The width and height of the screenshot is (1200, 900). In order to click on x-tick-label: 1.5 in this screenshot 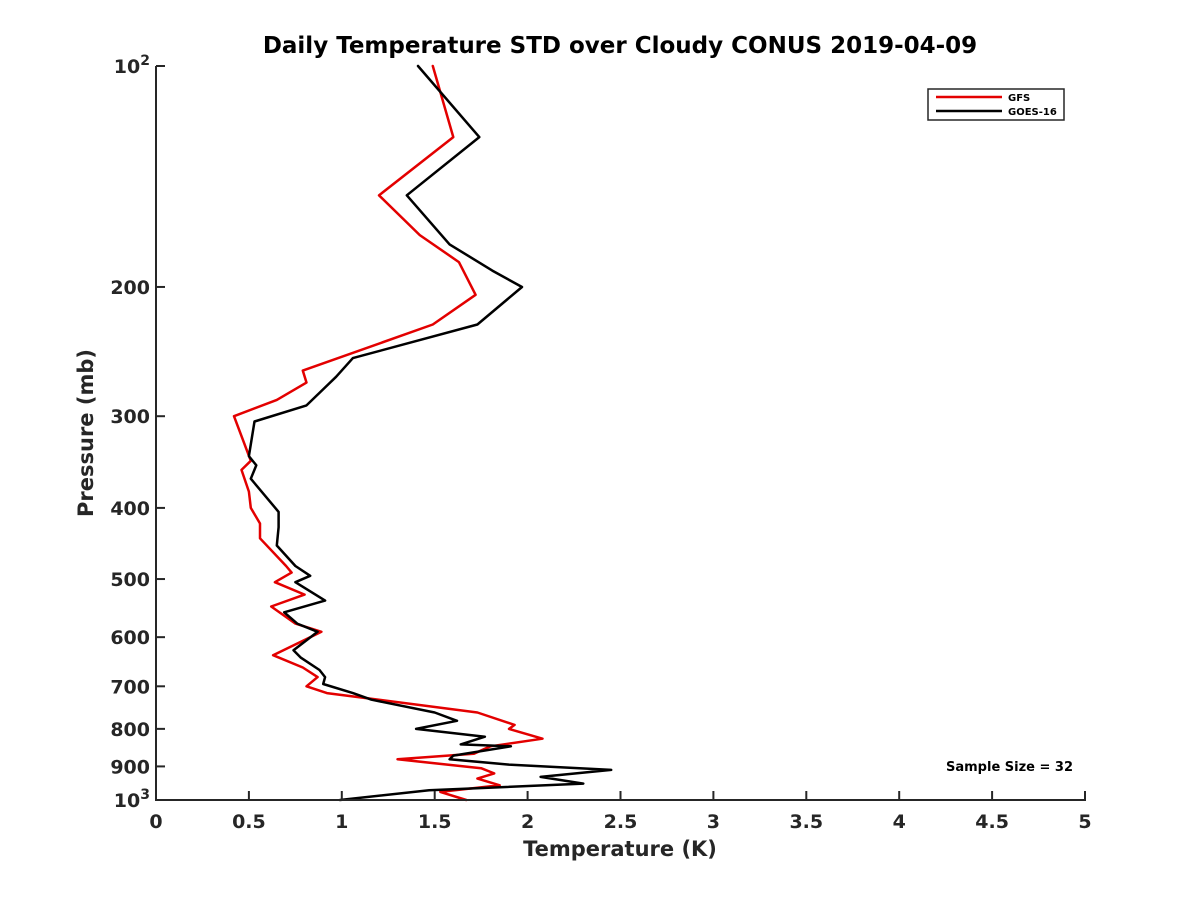, I will do `click(435, 822)`.